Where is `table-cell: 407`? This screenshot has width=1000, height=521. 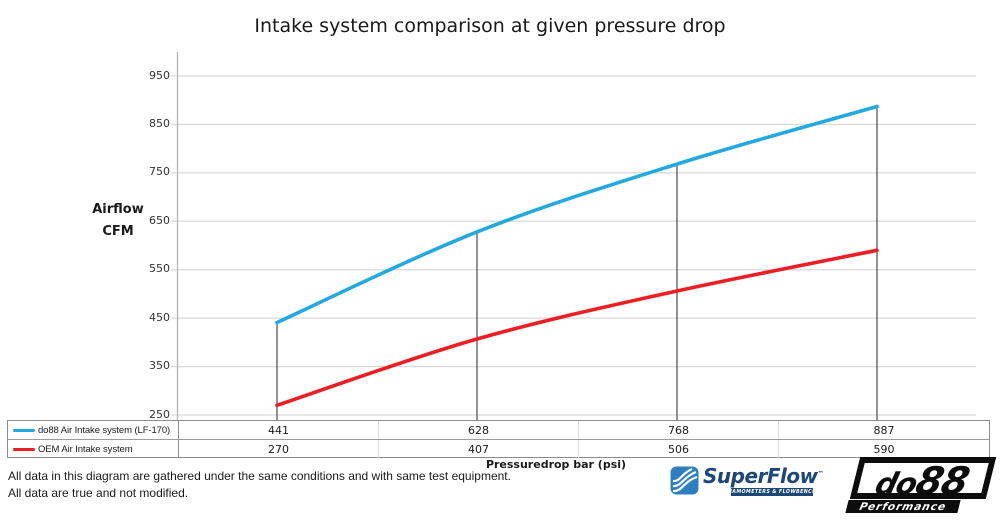 table-cell: 407 is located at coordinates (479, 449).